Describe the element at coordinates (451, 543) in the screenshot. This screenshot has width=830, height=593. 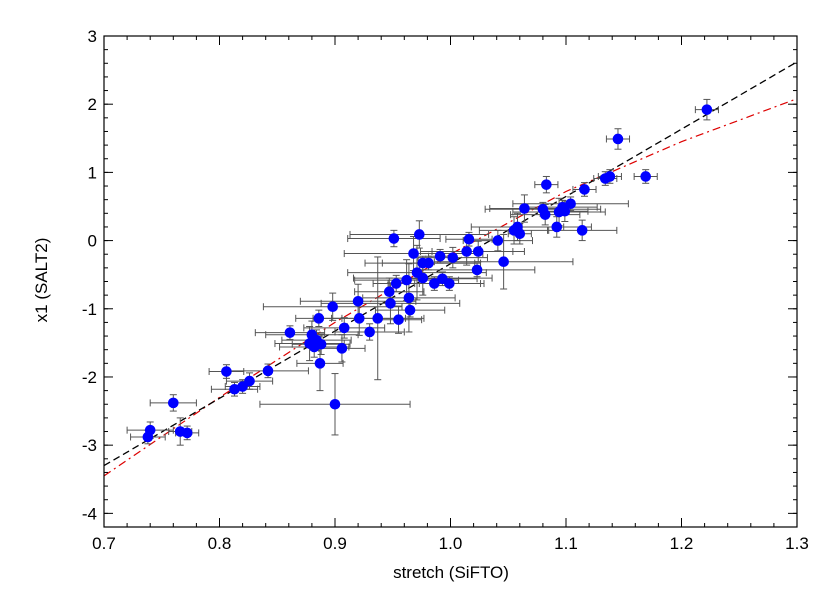
I see `x-tick-label: 1.0` at that location.